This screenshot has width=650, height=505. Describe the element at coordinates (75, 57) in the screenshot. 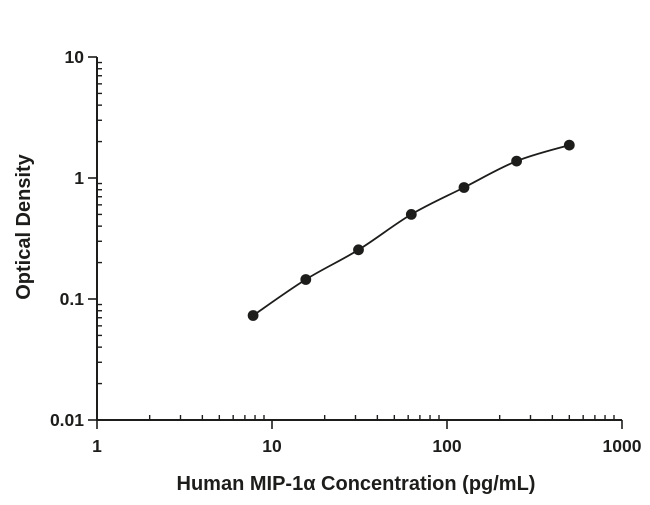

I see `y-tick-label: 10` at that location.